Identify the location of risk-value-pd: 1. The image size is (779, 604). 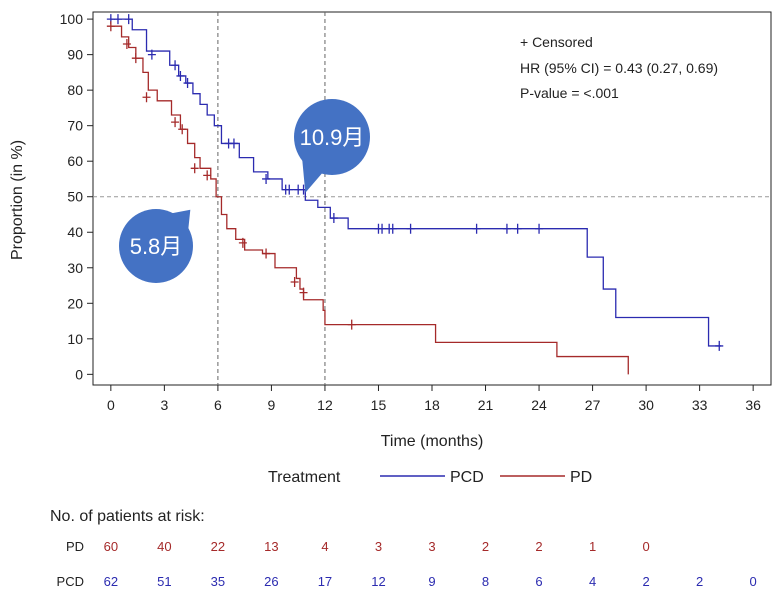
(592, 546).